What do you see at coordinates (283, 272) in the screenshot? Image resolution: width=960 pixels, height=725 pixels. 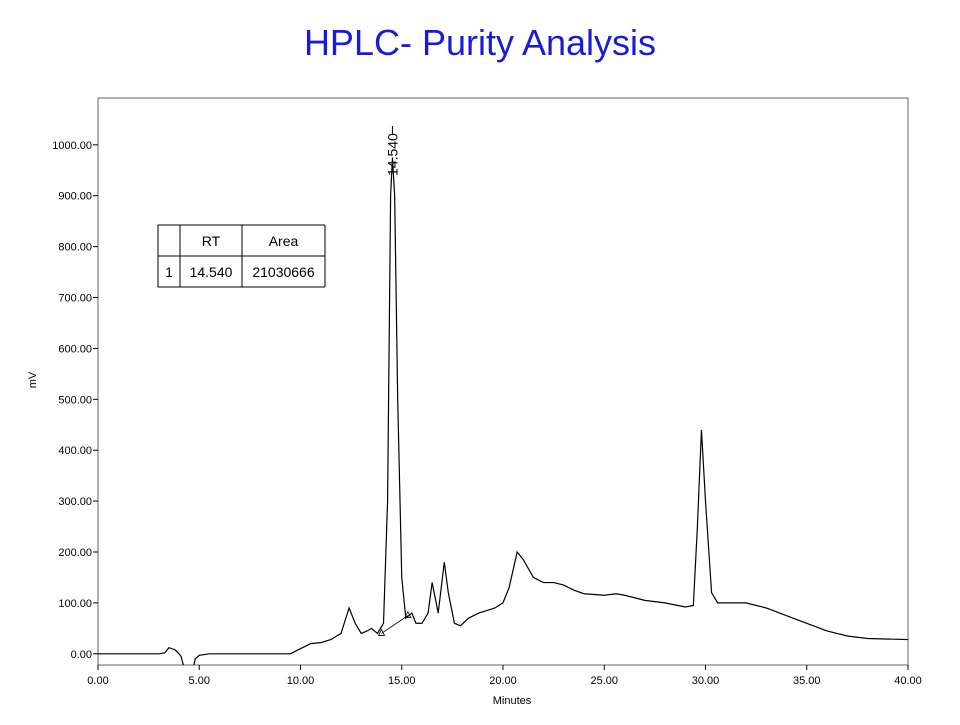 I see `table-cell: 21030666` at bounding box center [283, 272].